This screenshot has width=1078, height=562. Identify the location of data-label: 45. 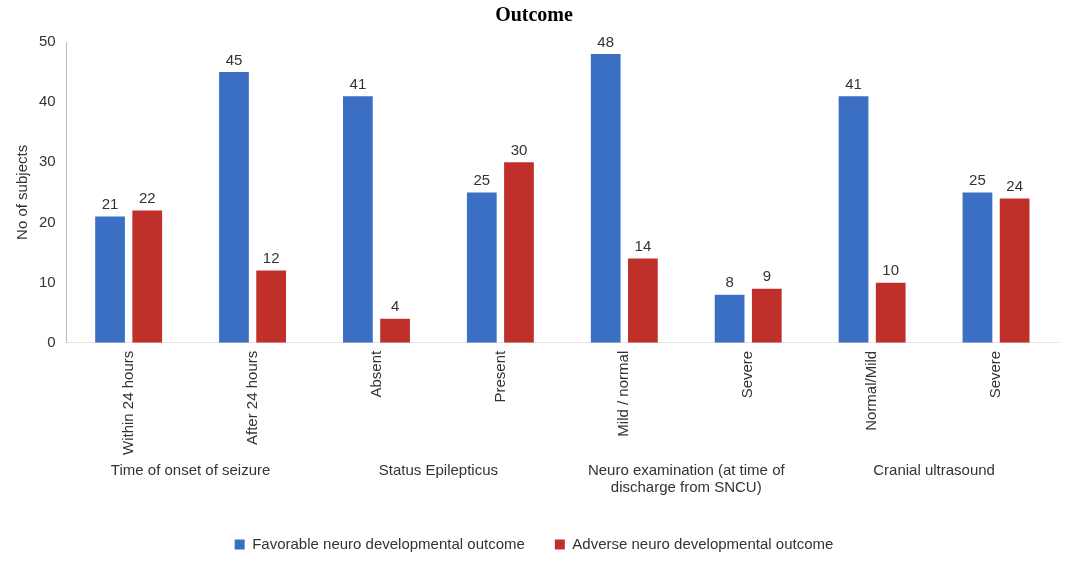
(234, 59).